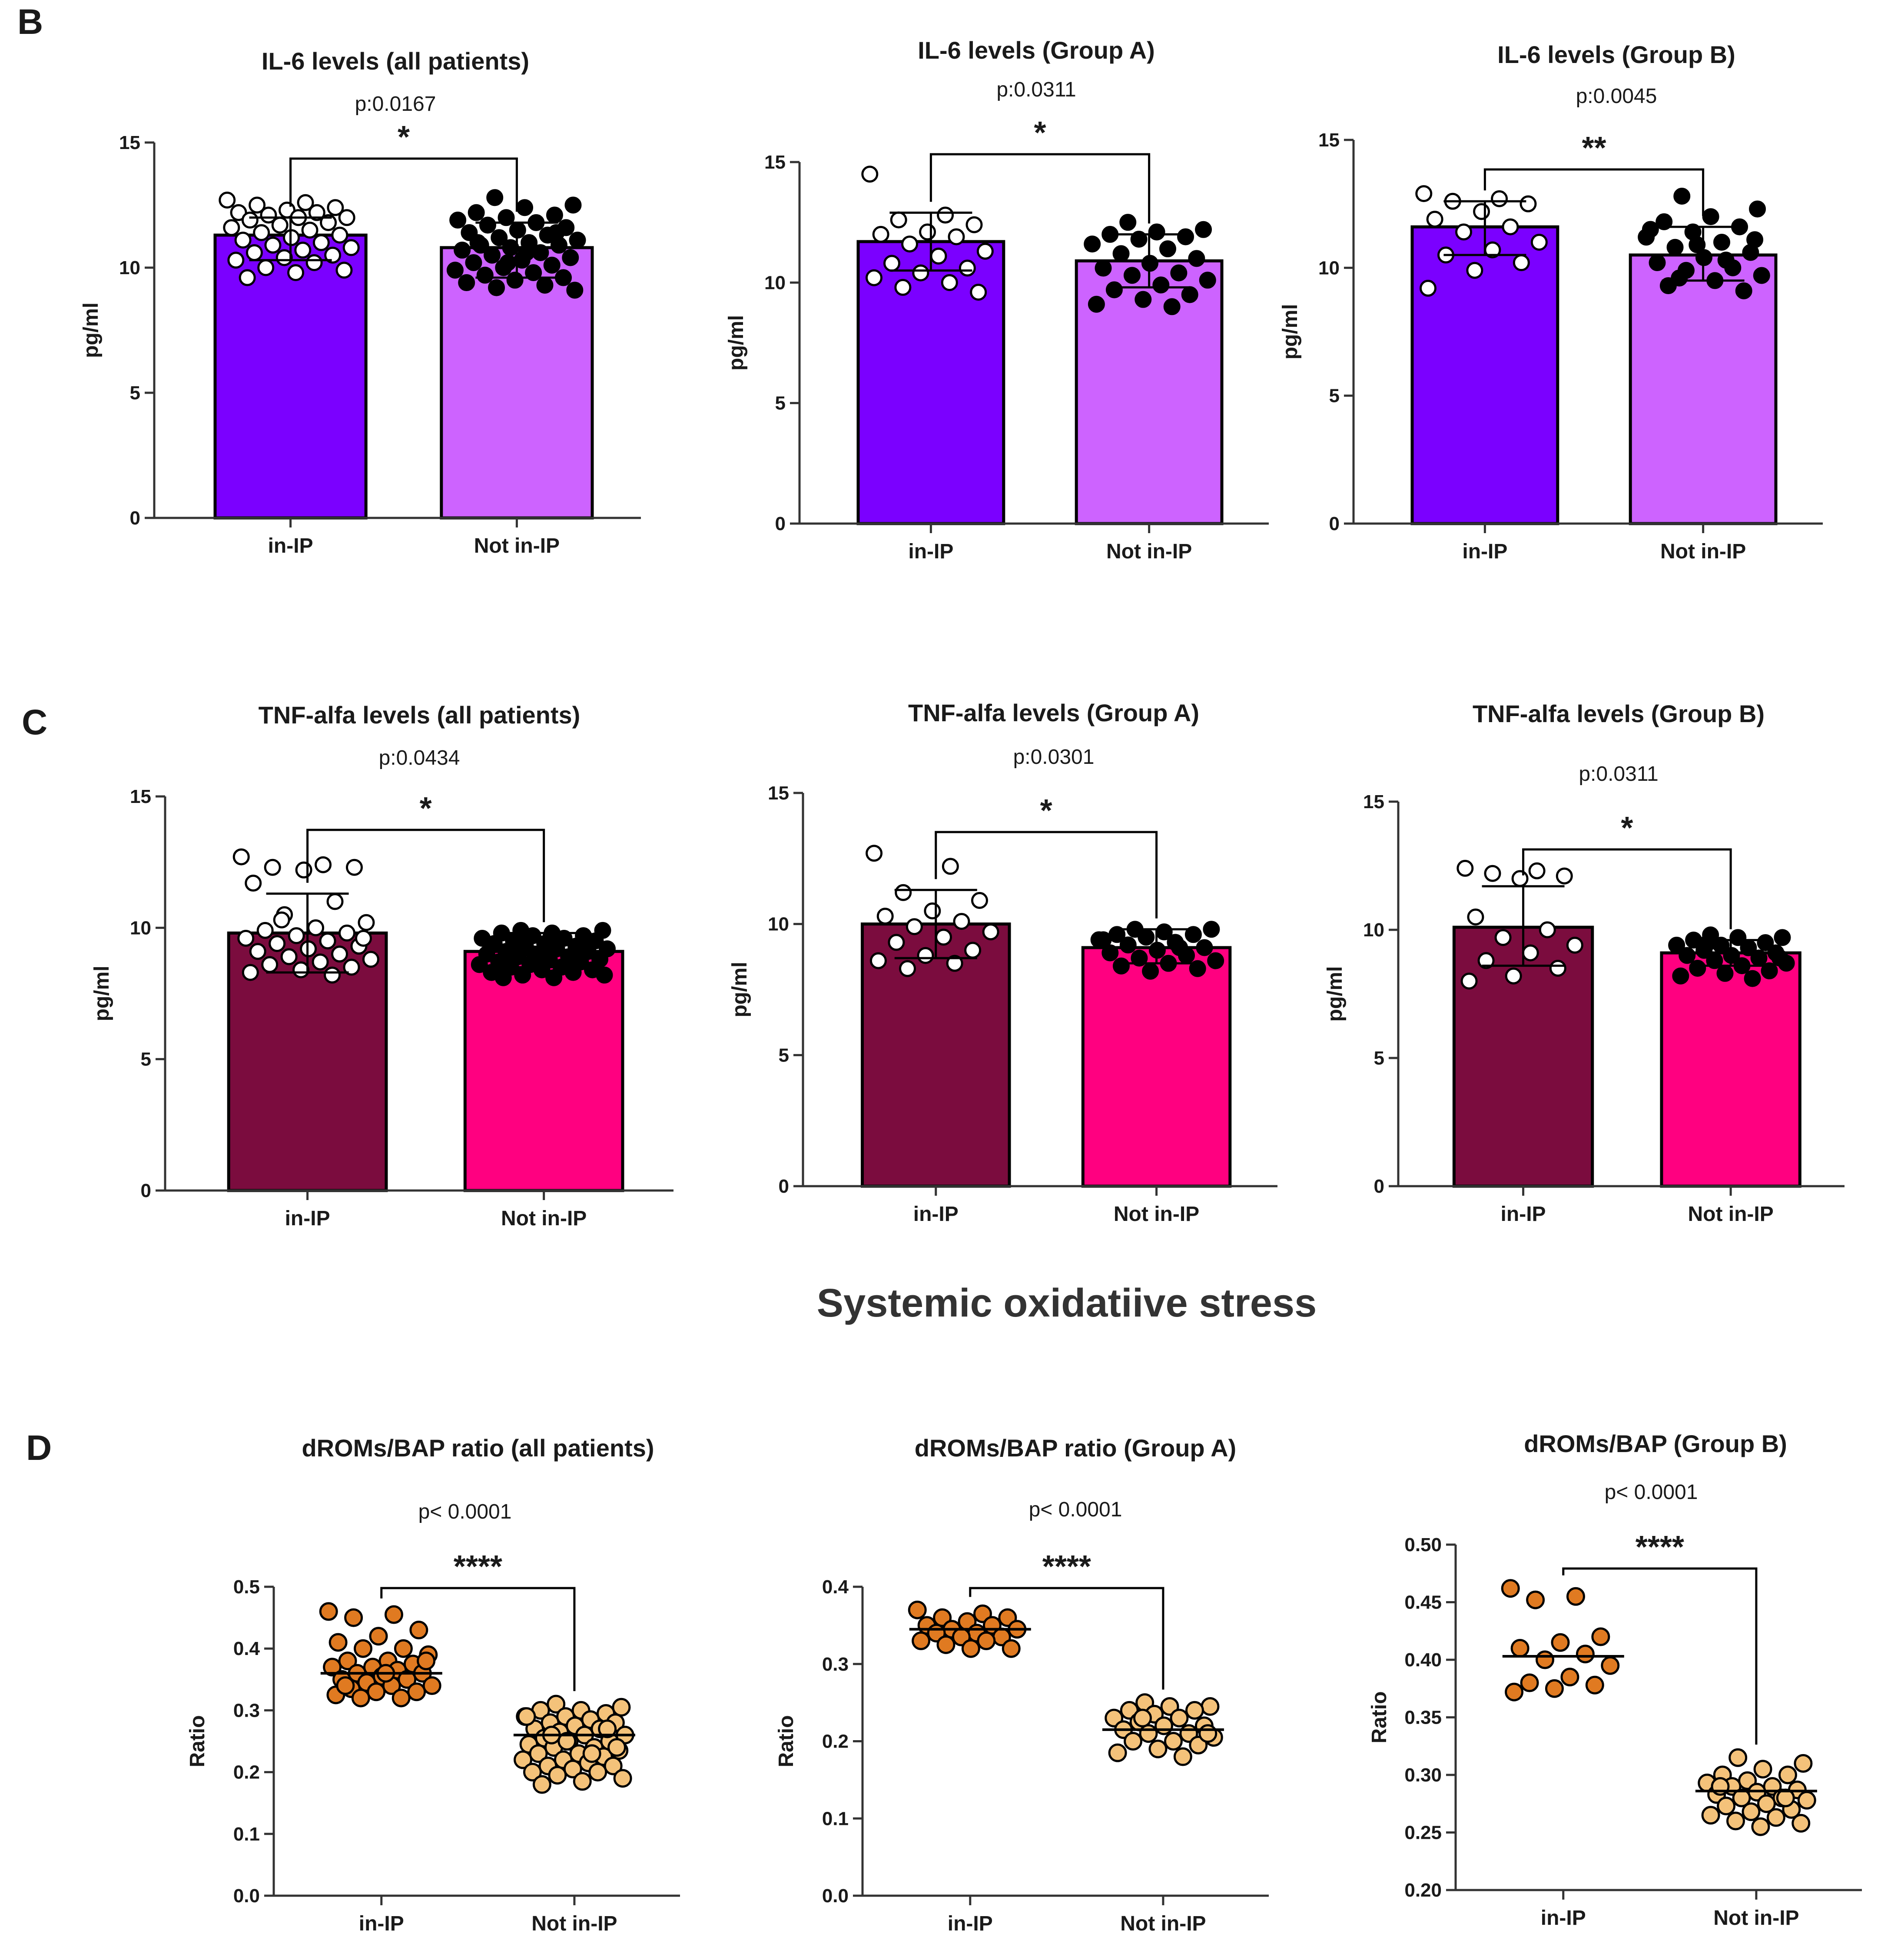 This screenshot has width=1901, height=1960. I want to click on p-value-label: p:0.0167, so click(395, 104).